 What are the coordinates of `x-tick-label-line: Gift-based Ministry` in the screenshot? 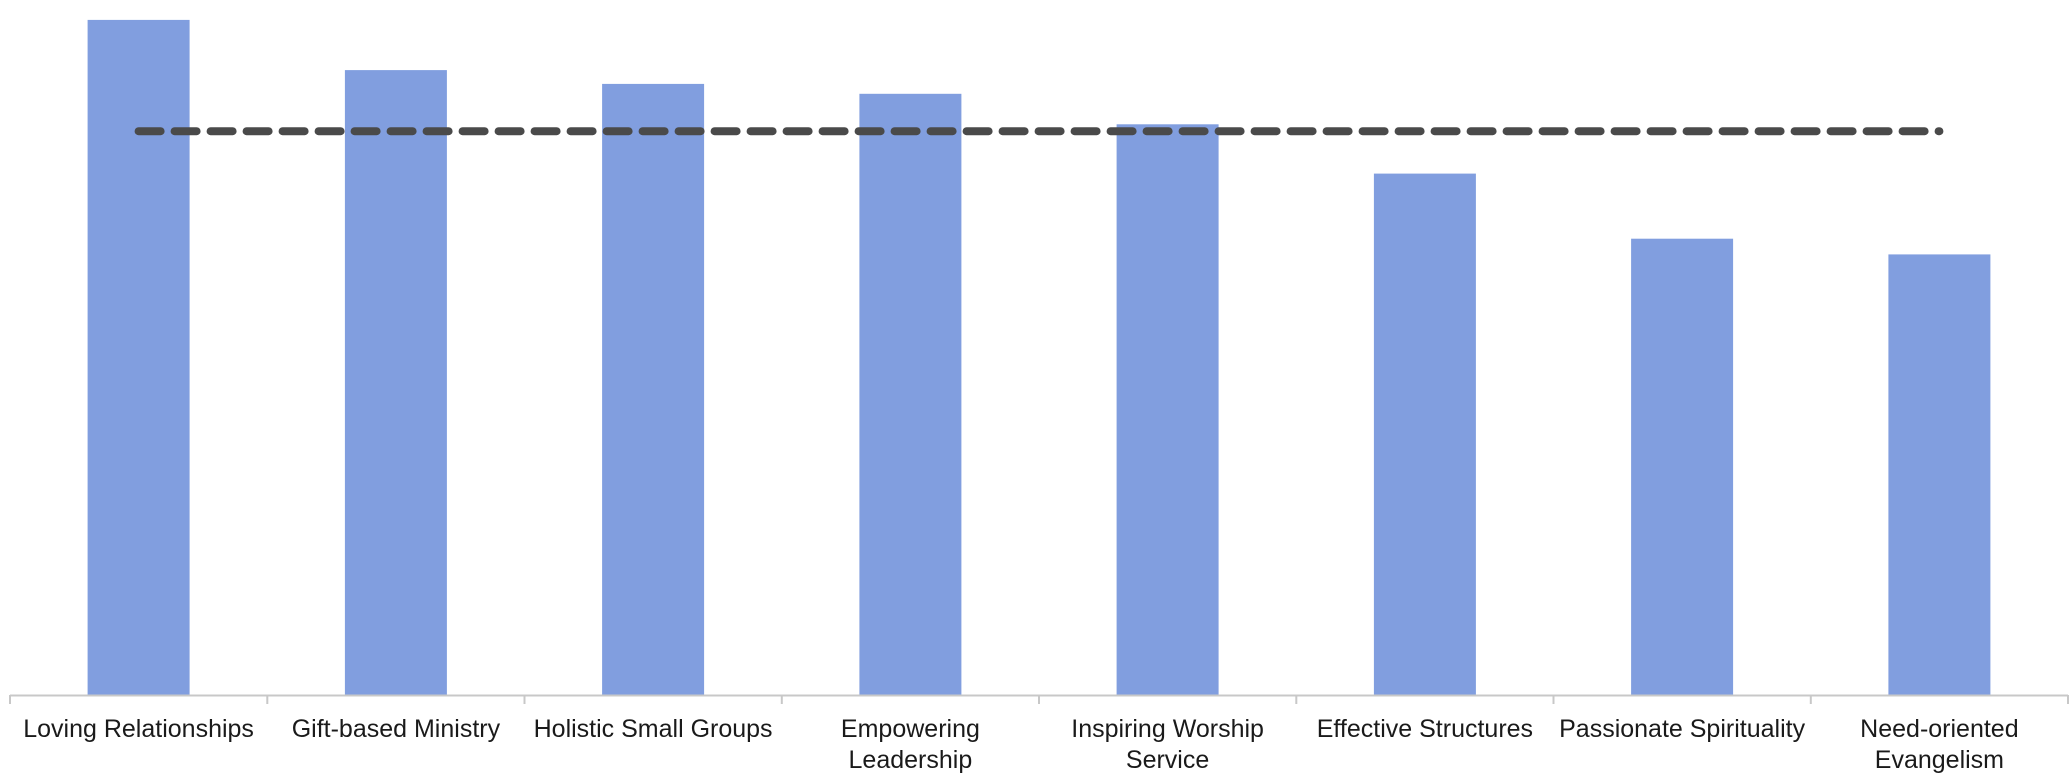 It's located at (396, 729).